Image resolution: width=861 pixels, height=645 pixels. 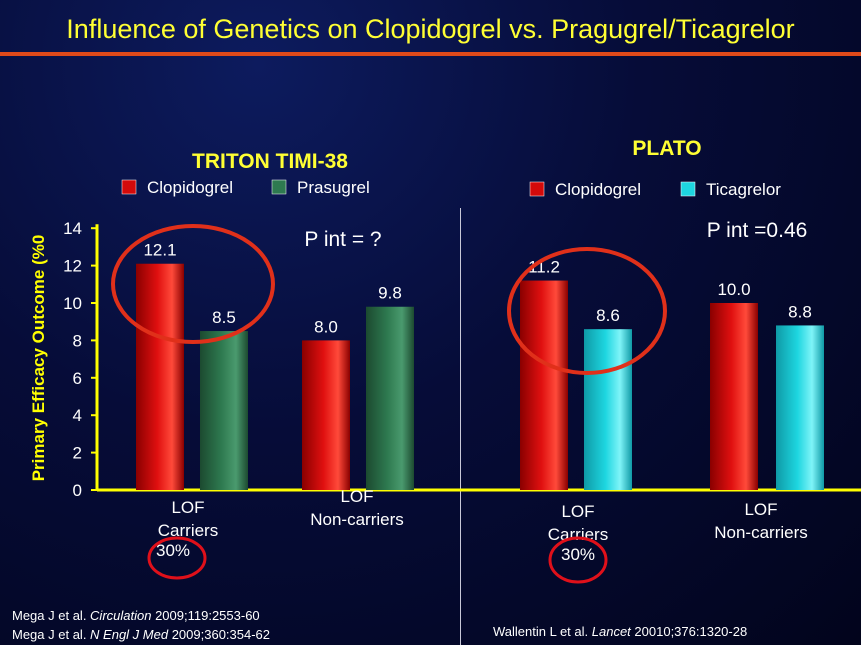 I want to click on y-tick-label: 10, so click(x=72, y=303).